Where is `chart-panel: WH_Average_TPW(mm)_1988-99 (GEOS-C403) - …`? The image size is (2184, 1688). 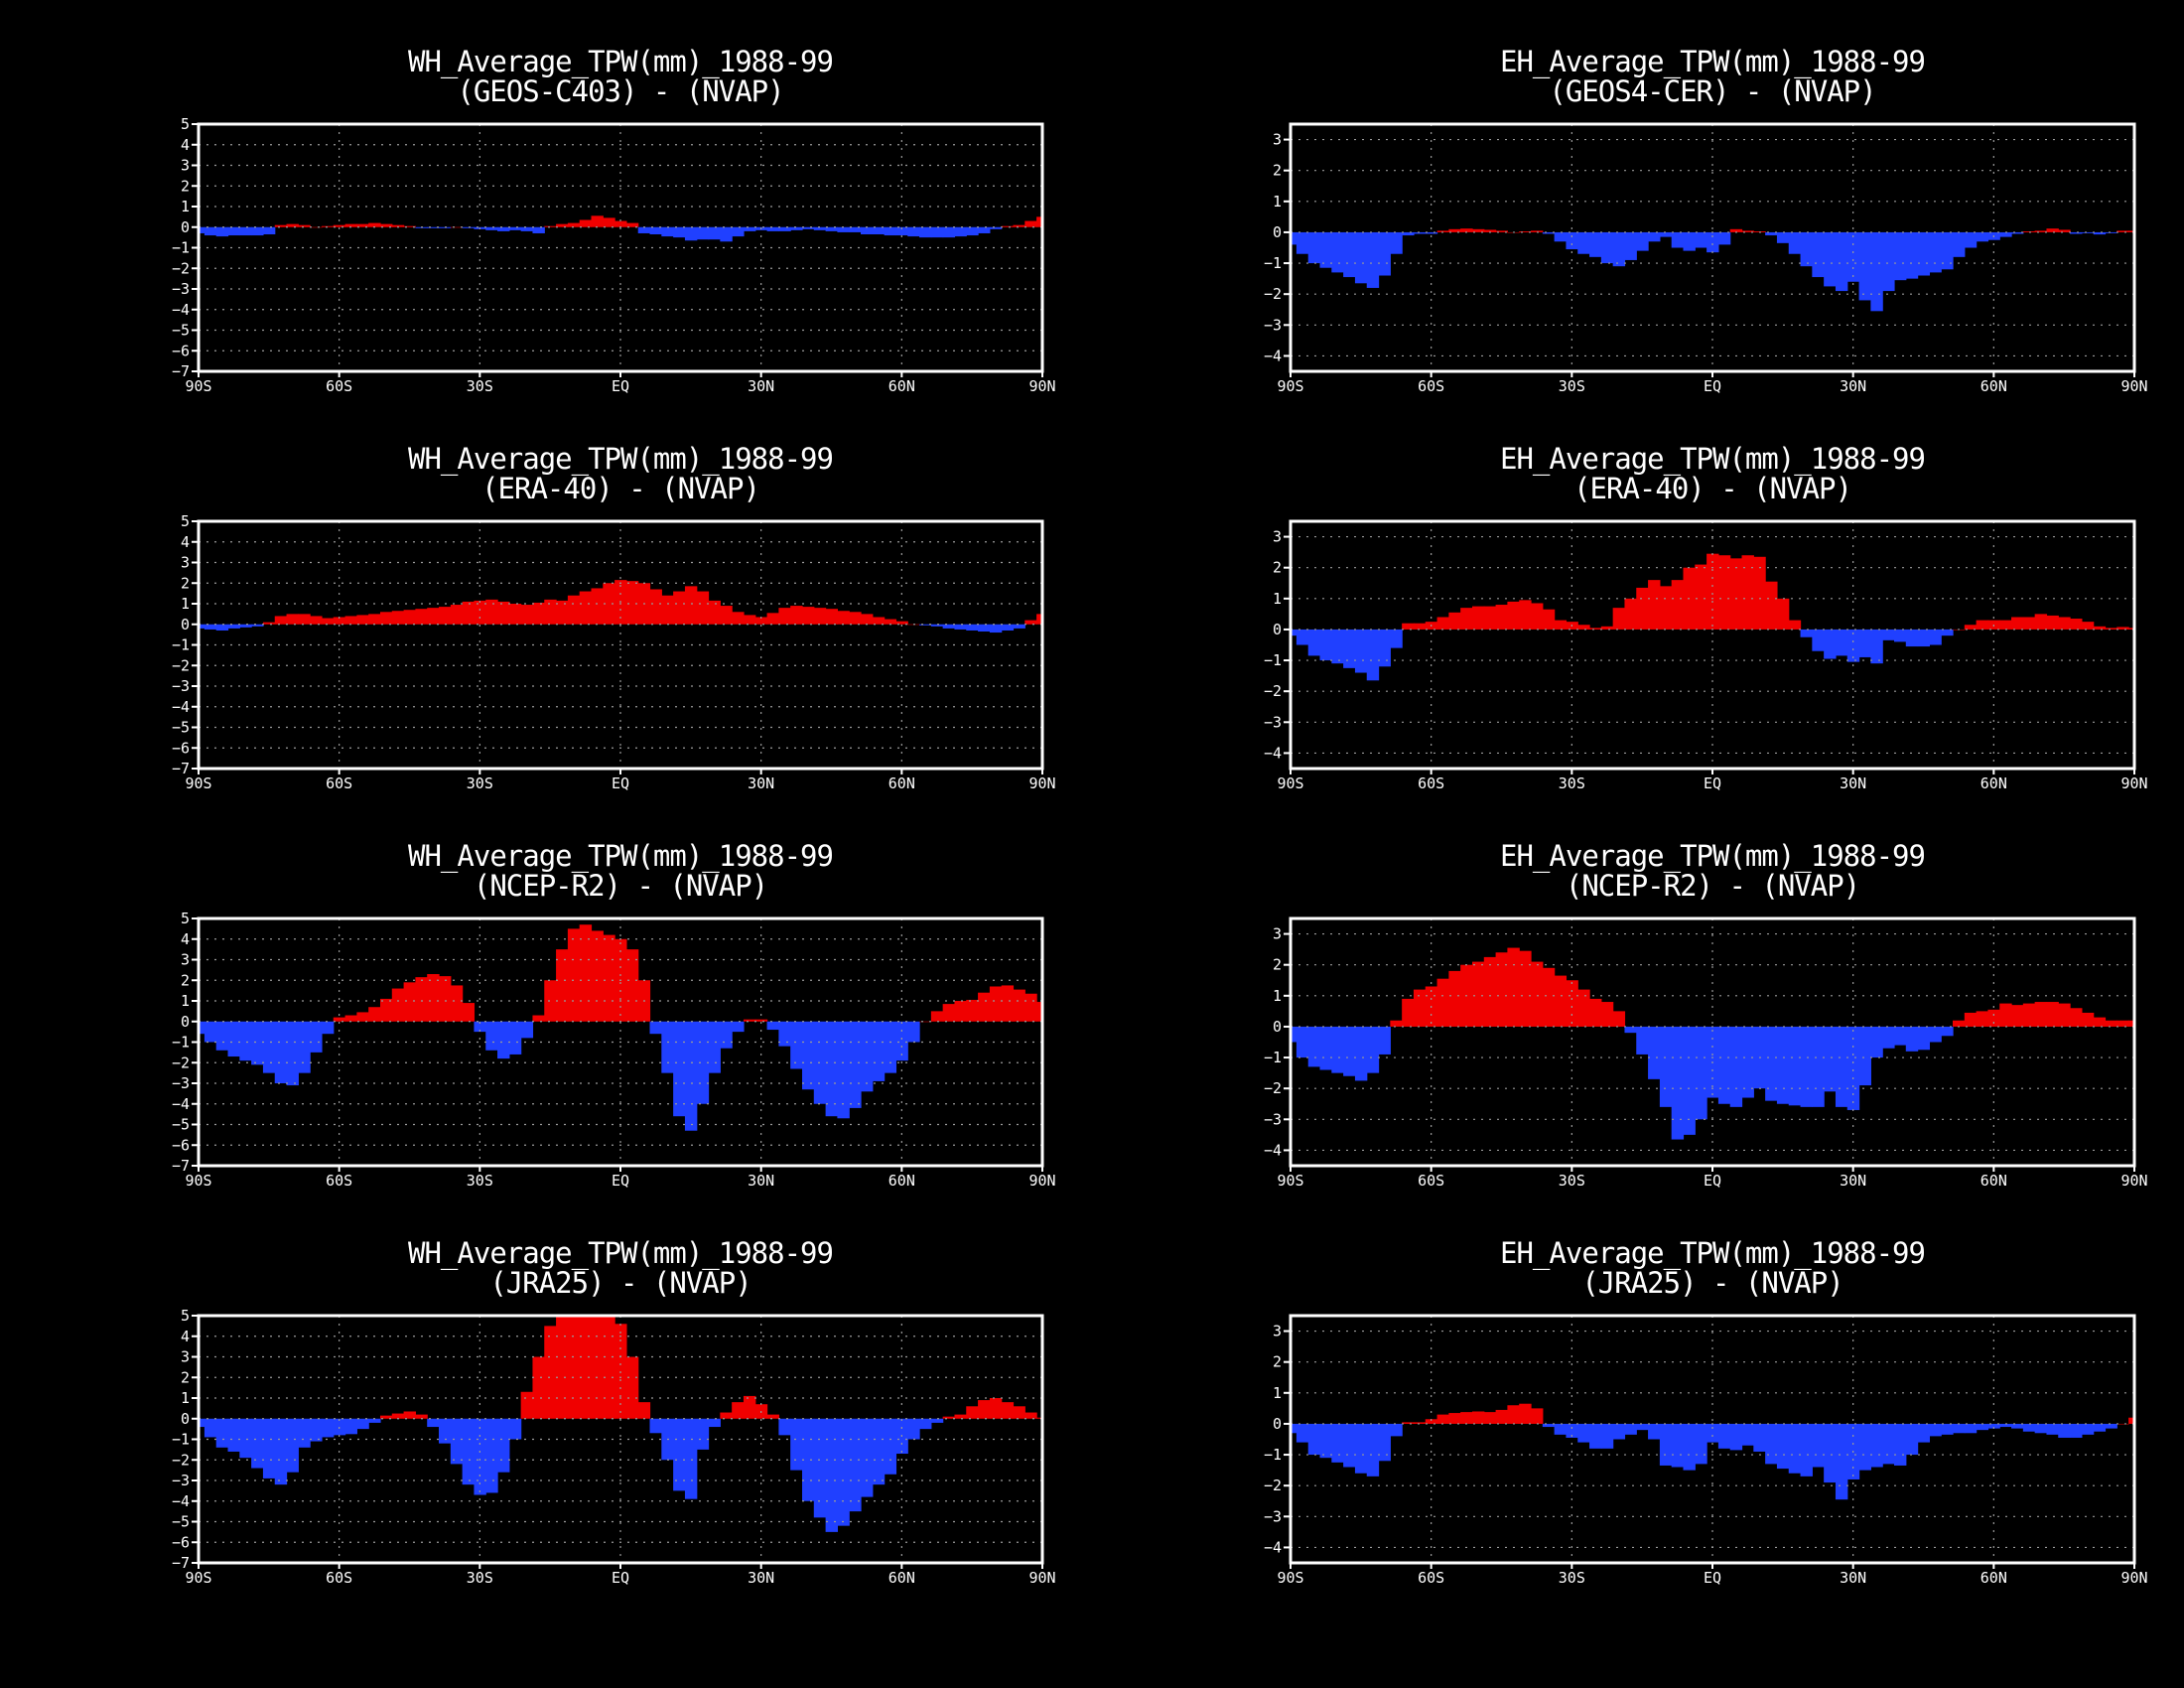 chart-panel: WH_Average_TPW(mm)_1988-99 (GEOS-C403) - … is located at coordinates (546, 198).